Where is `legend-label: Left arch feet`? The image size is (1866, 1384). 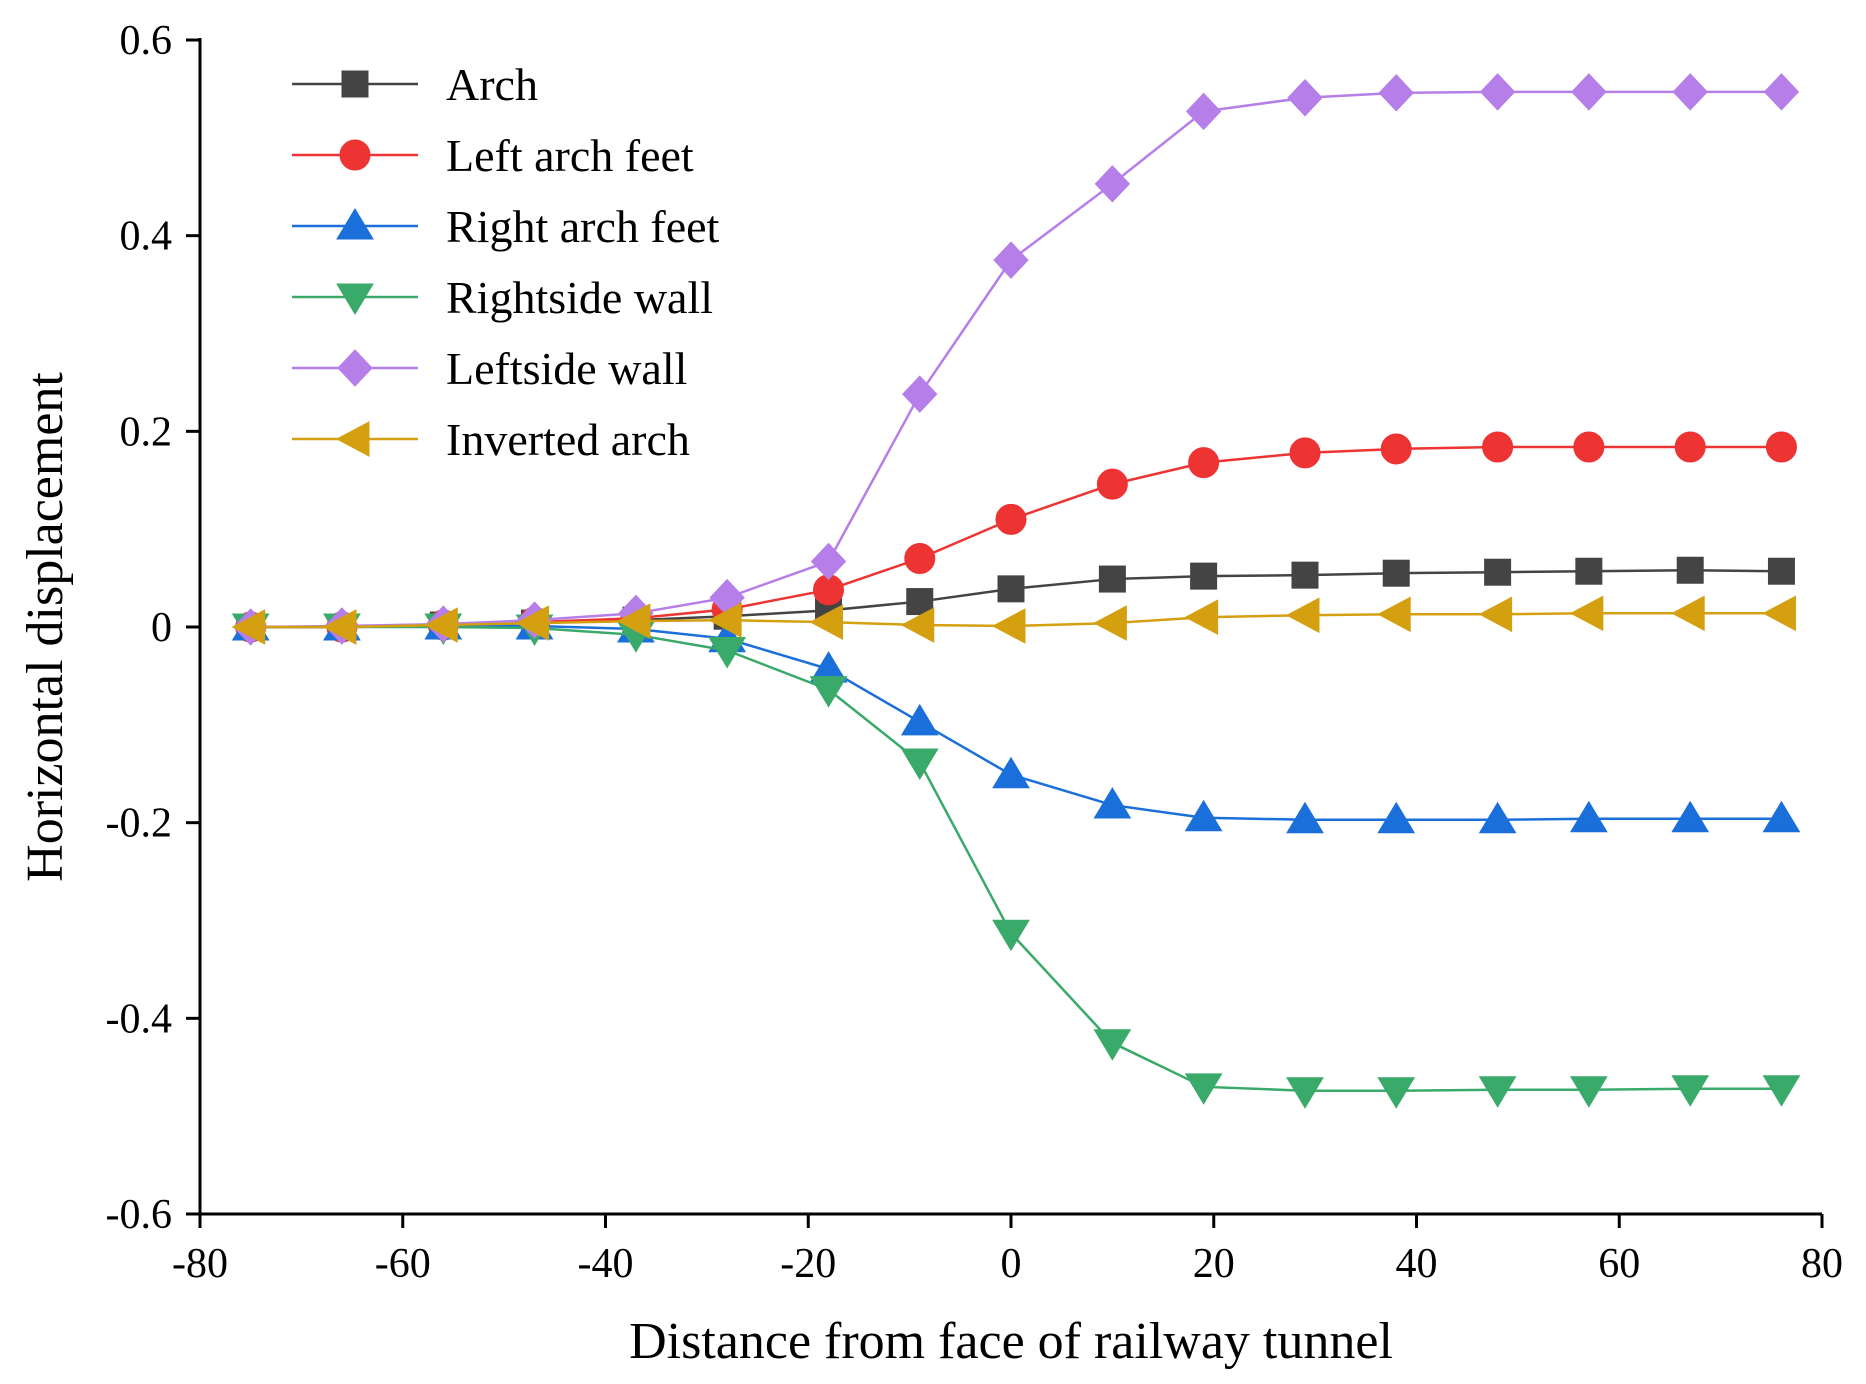 legend-label: Left arch feet is located at coordinates (570, 155).